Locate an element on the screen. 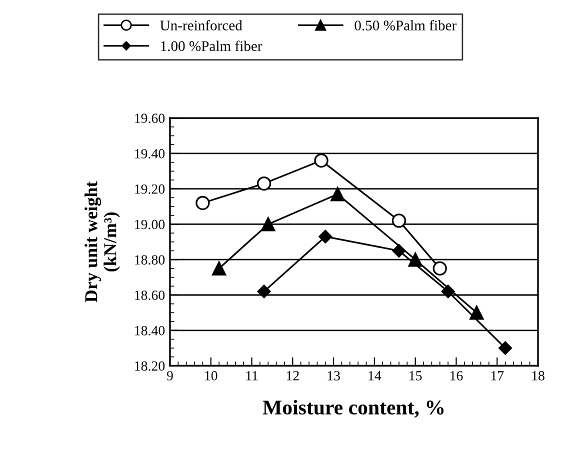 Image resolution: width=561 pixels, height=463 pixels. legend-label: 0.50 %Palm fiber is located at coordinates (405, 25).